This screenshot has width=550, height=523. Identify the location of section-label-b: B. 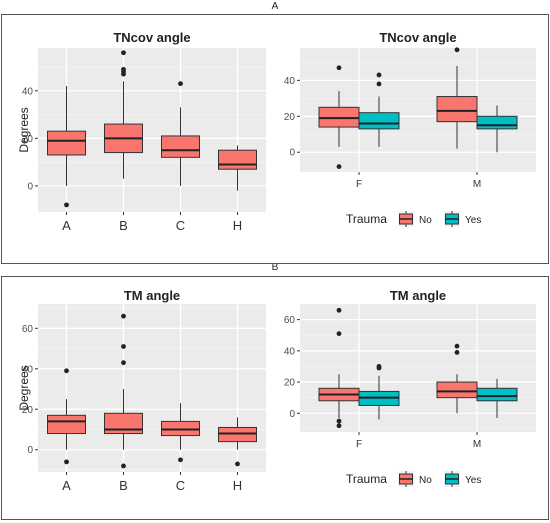
(275, 267).